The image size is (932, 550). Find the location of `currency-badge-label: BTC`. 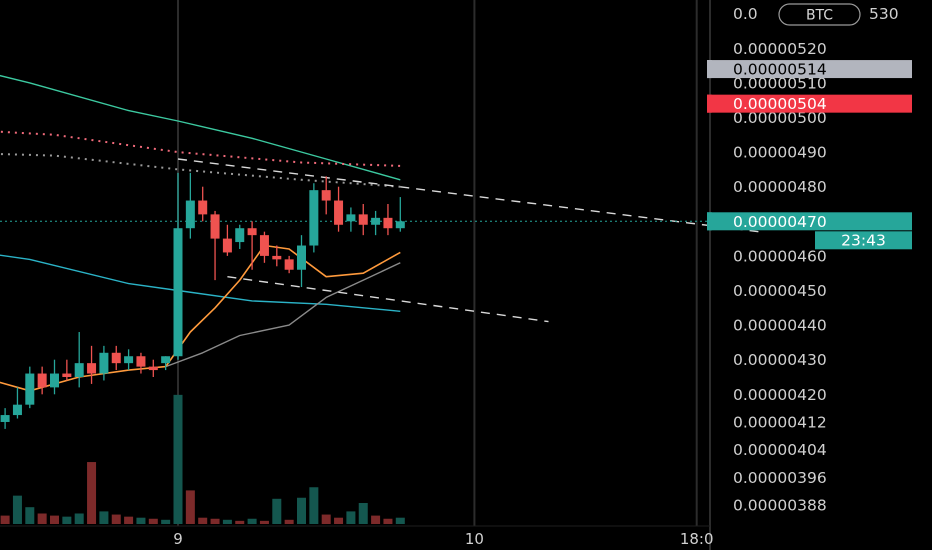

currency-badge-label: BTC is located at coordinates (819, 16).